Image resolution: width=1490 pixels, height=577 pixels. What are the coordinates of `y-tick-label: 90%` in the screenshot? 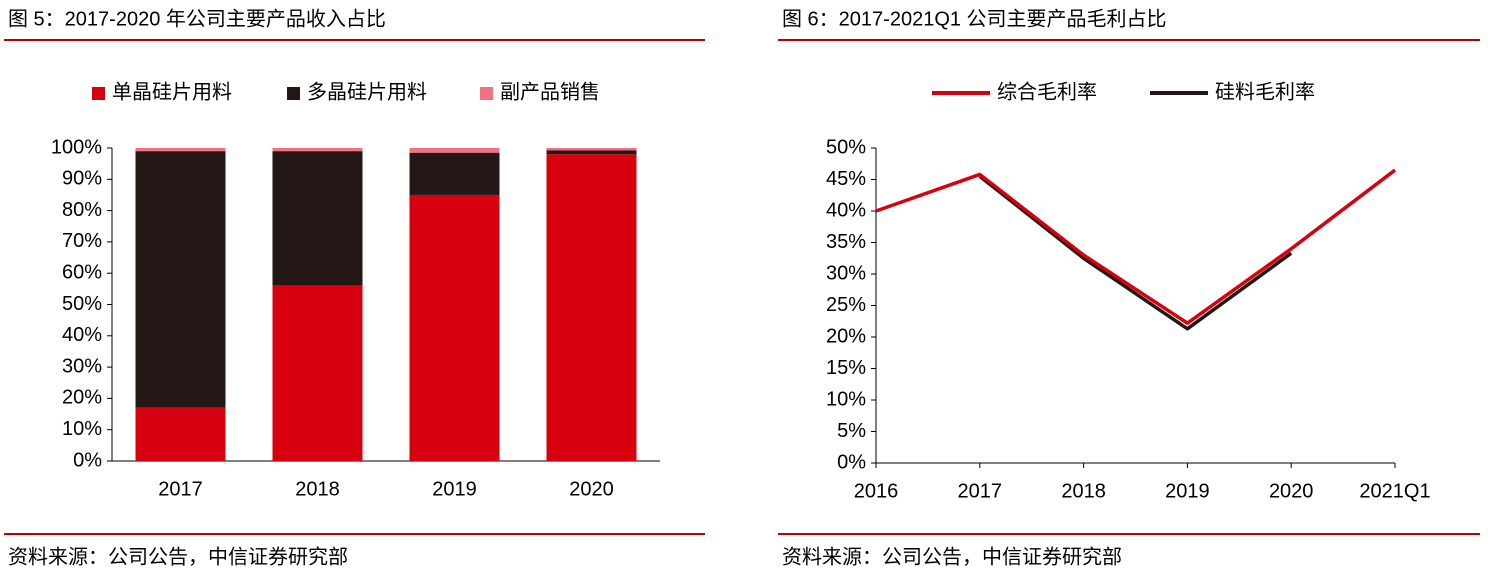 It's located at (82, 179).